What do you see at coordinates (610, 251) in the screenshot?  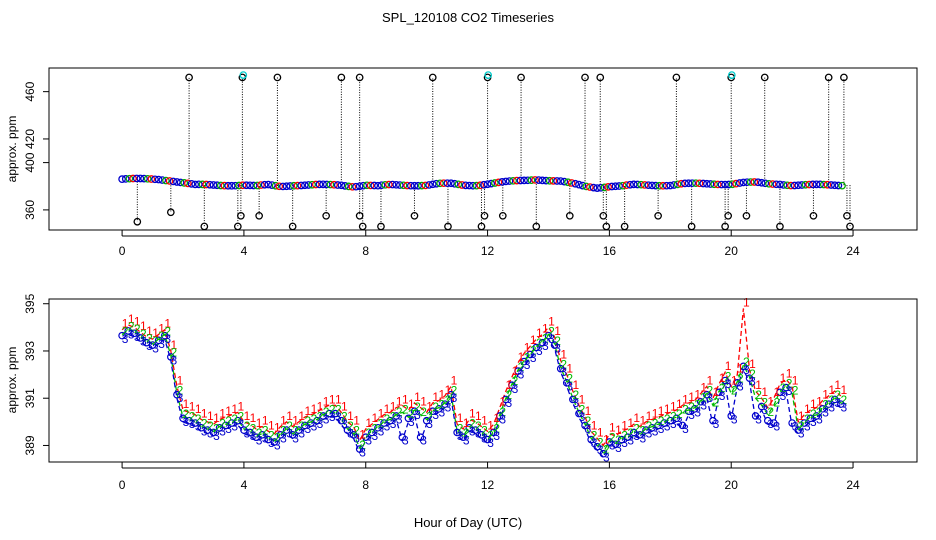 I see `top-x-tick-label: 16` at bounding box center [610, 251].